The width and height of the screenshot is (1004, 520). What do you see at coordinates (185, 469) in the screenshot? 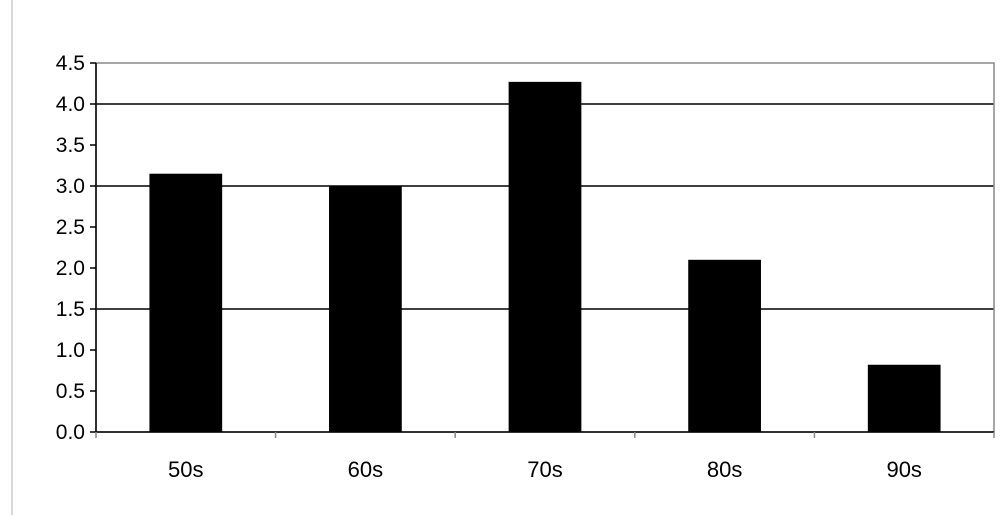
I see `x-tick-label: 50s` at bounding box center [185, 469].